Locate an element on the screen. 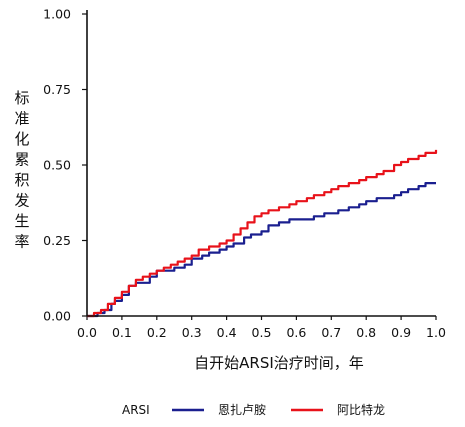 This screenshot has height=427, width=465. x-tick-label: 0.8 is located at coordinates (366, 332).